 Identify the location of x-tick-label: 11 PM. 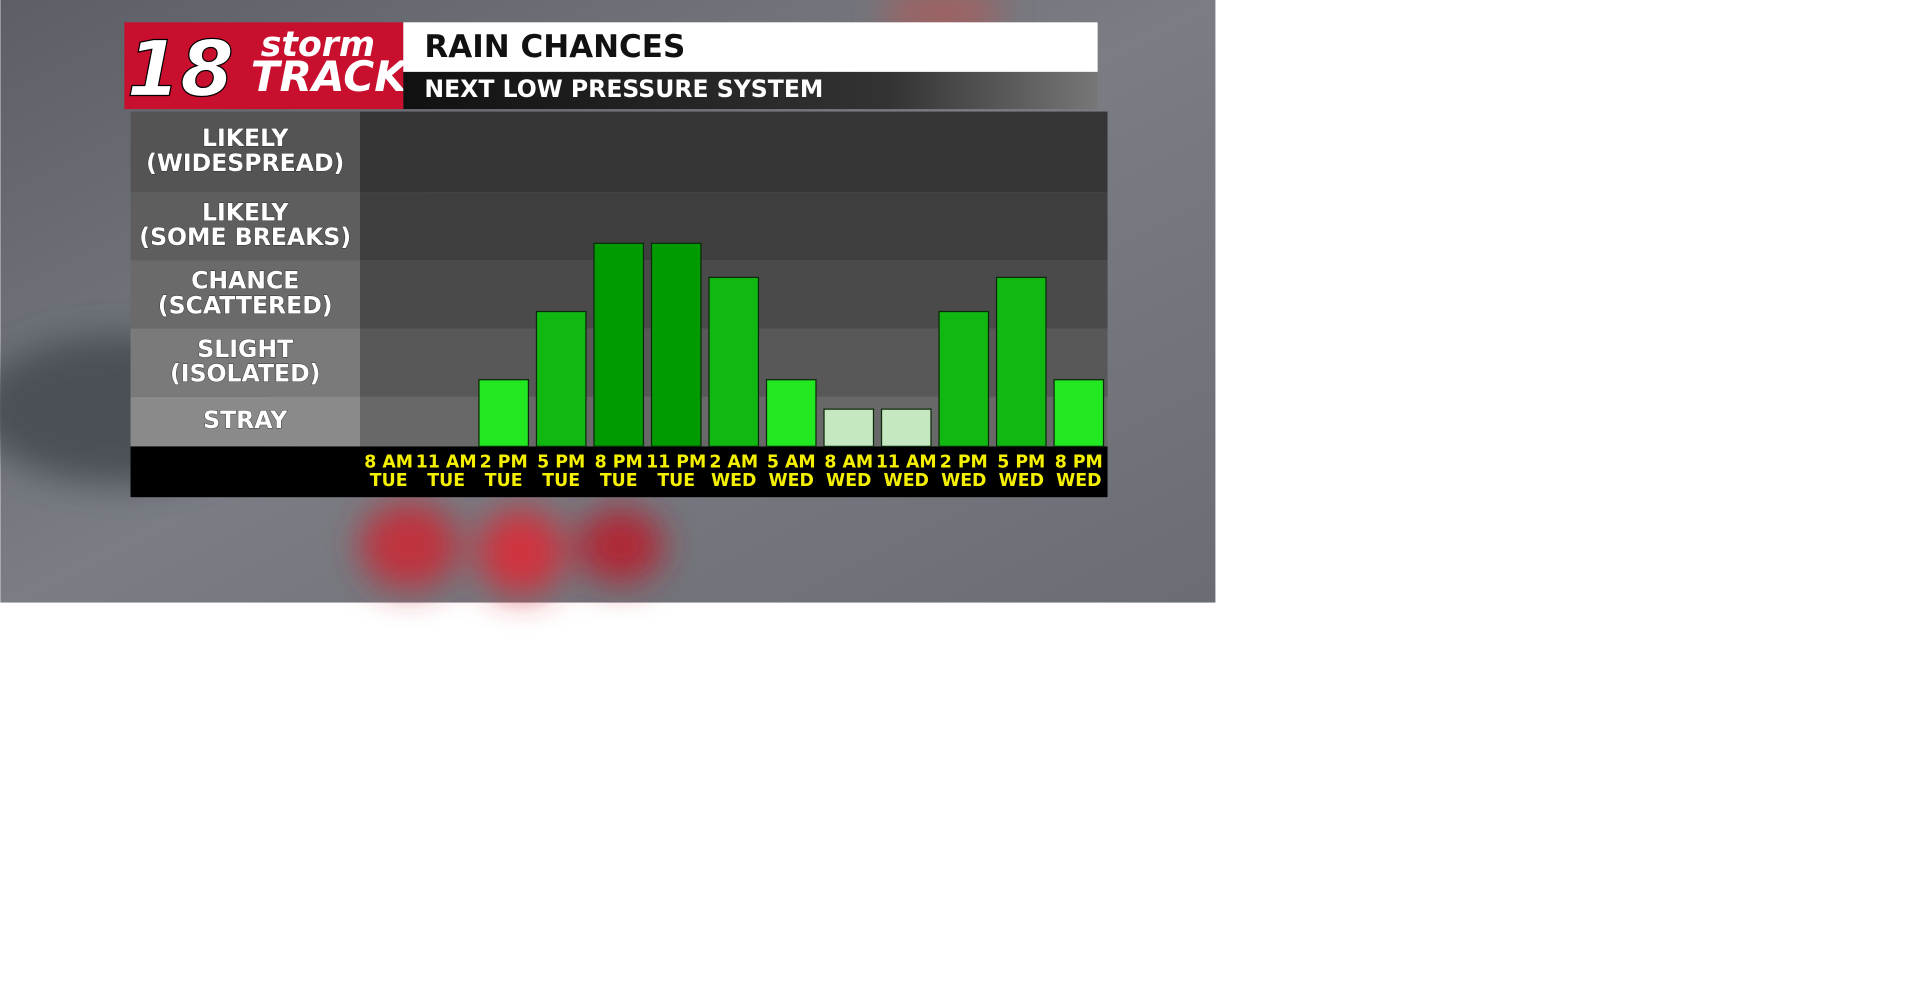
(676, 462).